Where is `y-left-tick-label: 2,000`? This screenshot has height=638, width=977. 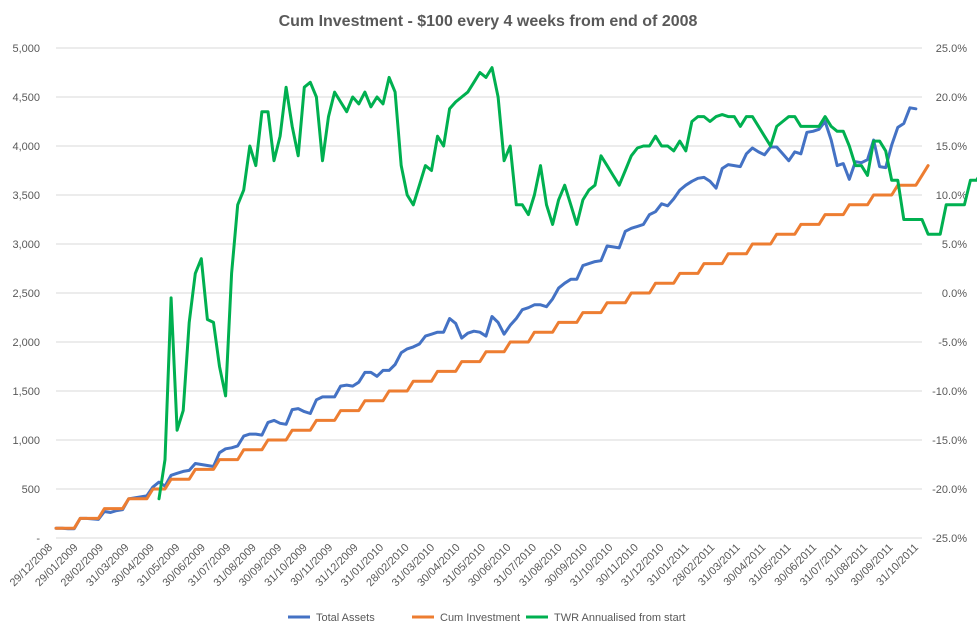
y-left-tick-label: 2,000 is located at coordinates (26, 343).